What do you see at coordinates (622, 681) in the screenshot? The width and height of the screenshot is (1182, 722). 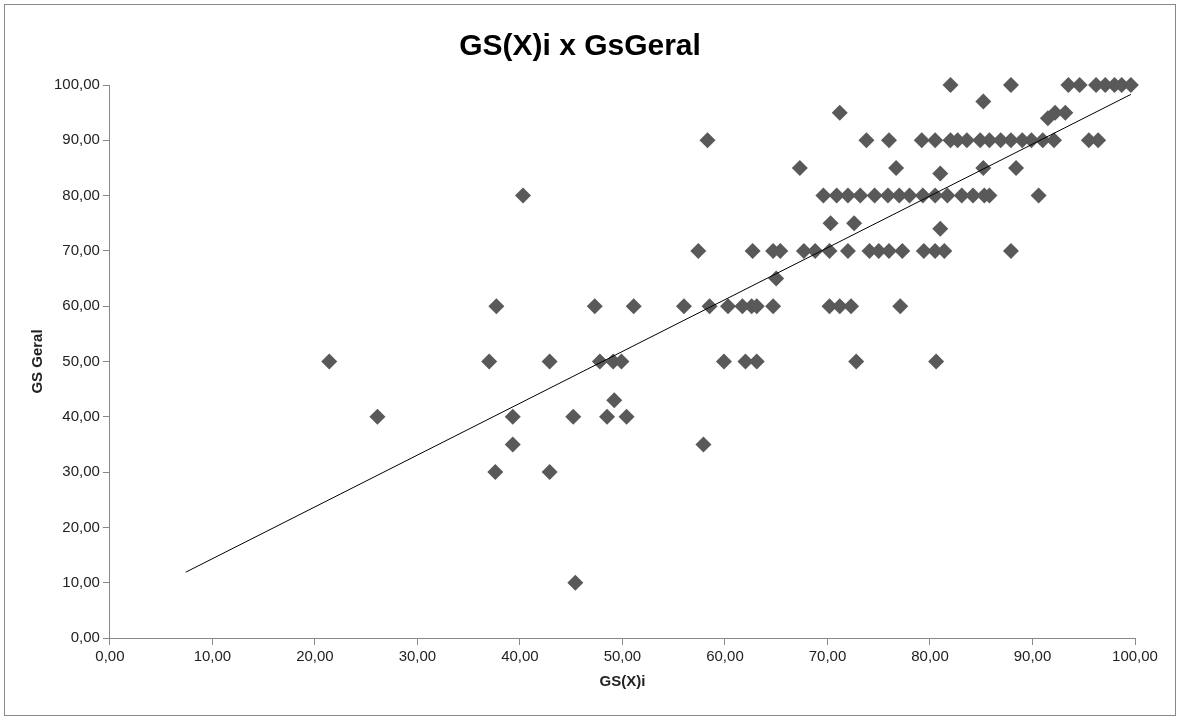 I see `x-axis-title: GS(X)i` at bounding box center [622, 681].